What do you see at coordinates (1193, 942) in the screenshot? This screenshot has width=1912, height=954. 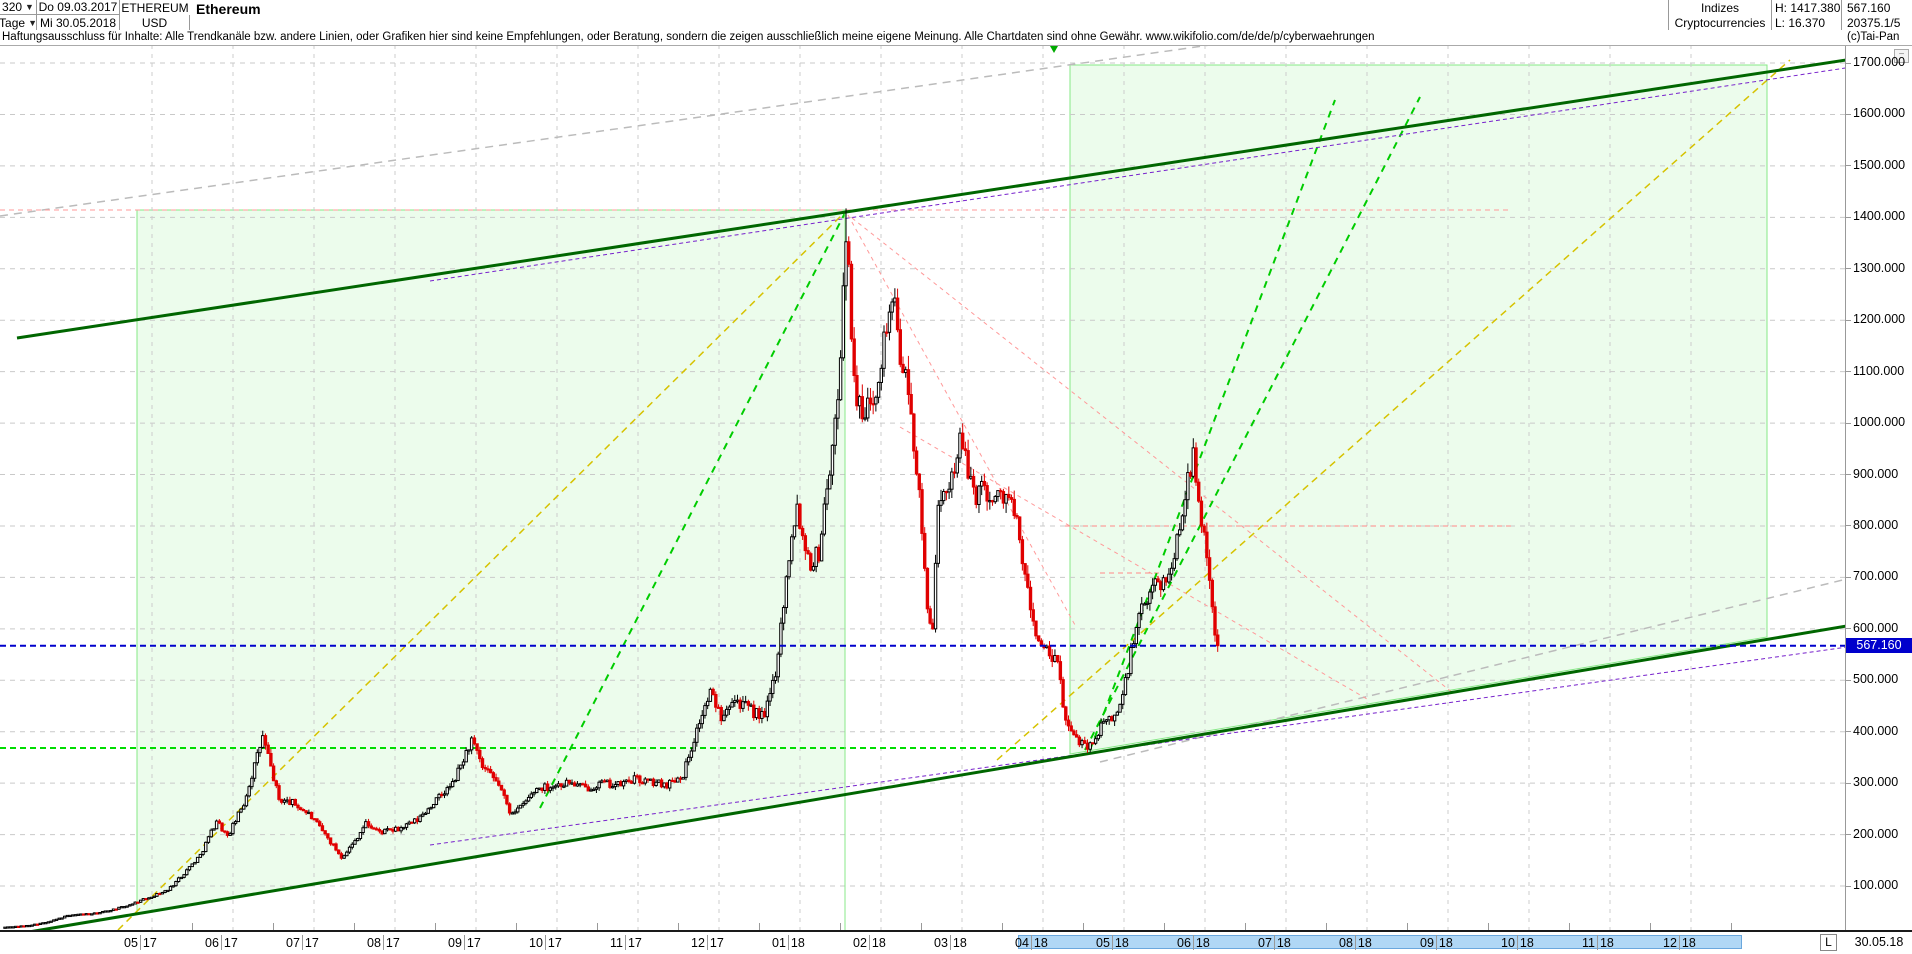 I see `x-axis-label: 06 18` at bounding box center [1193, 942].